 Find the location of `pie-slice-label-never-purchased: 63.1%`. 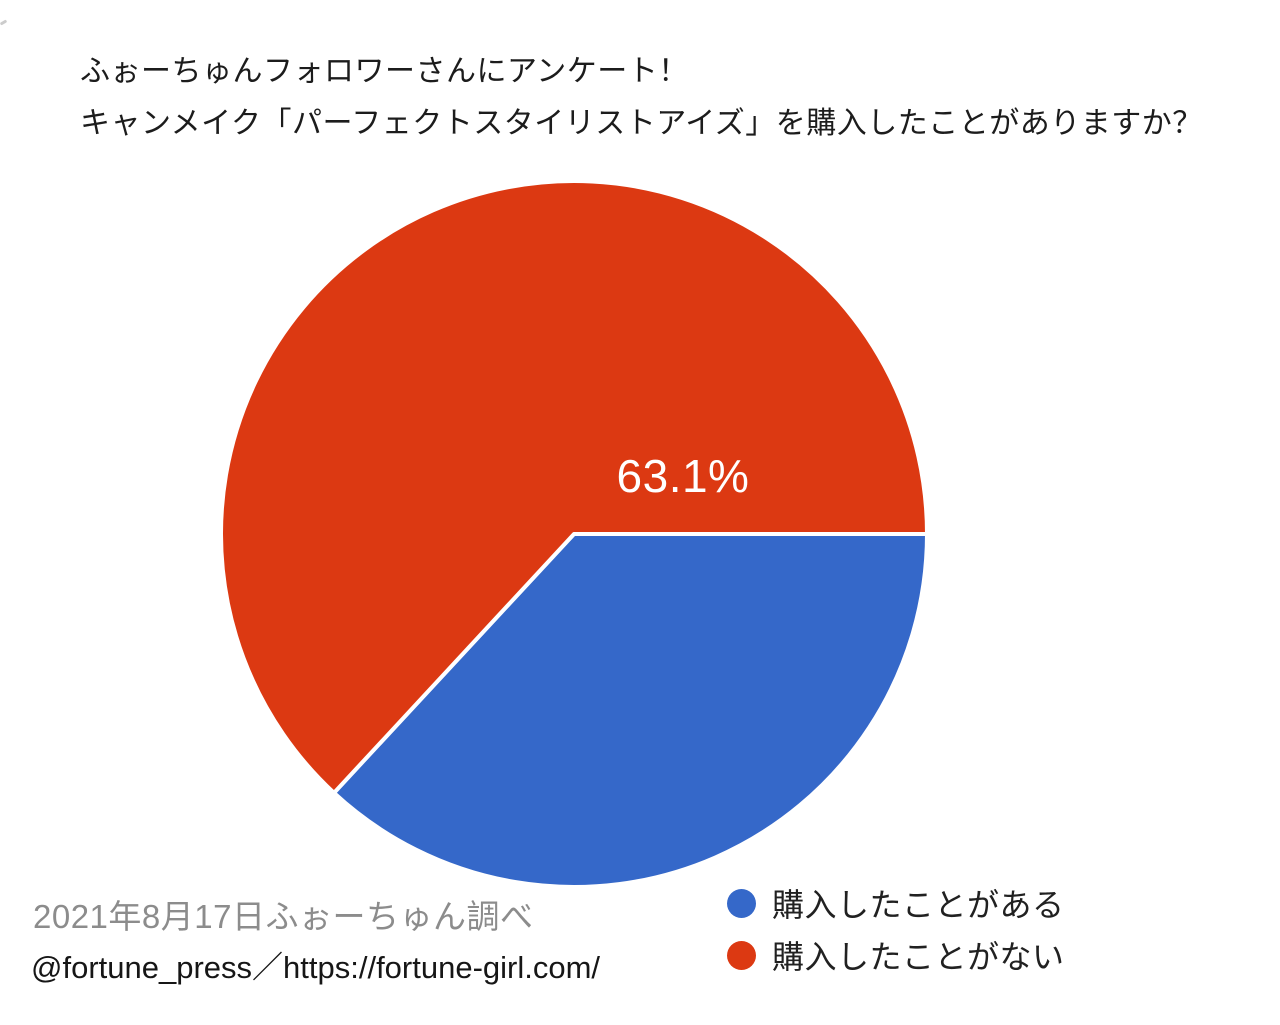

pie-slice-label-never-purchased: 63.1% is located at coordinates (683, 476).